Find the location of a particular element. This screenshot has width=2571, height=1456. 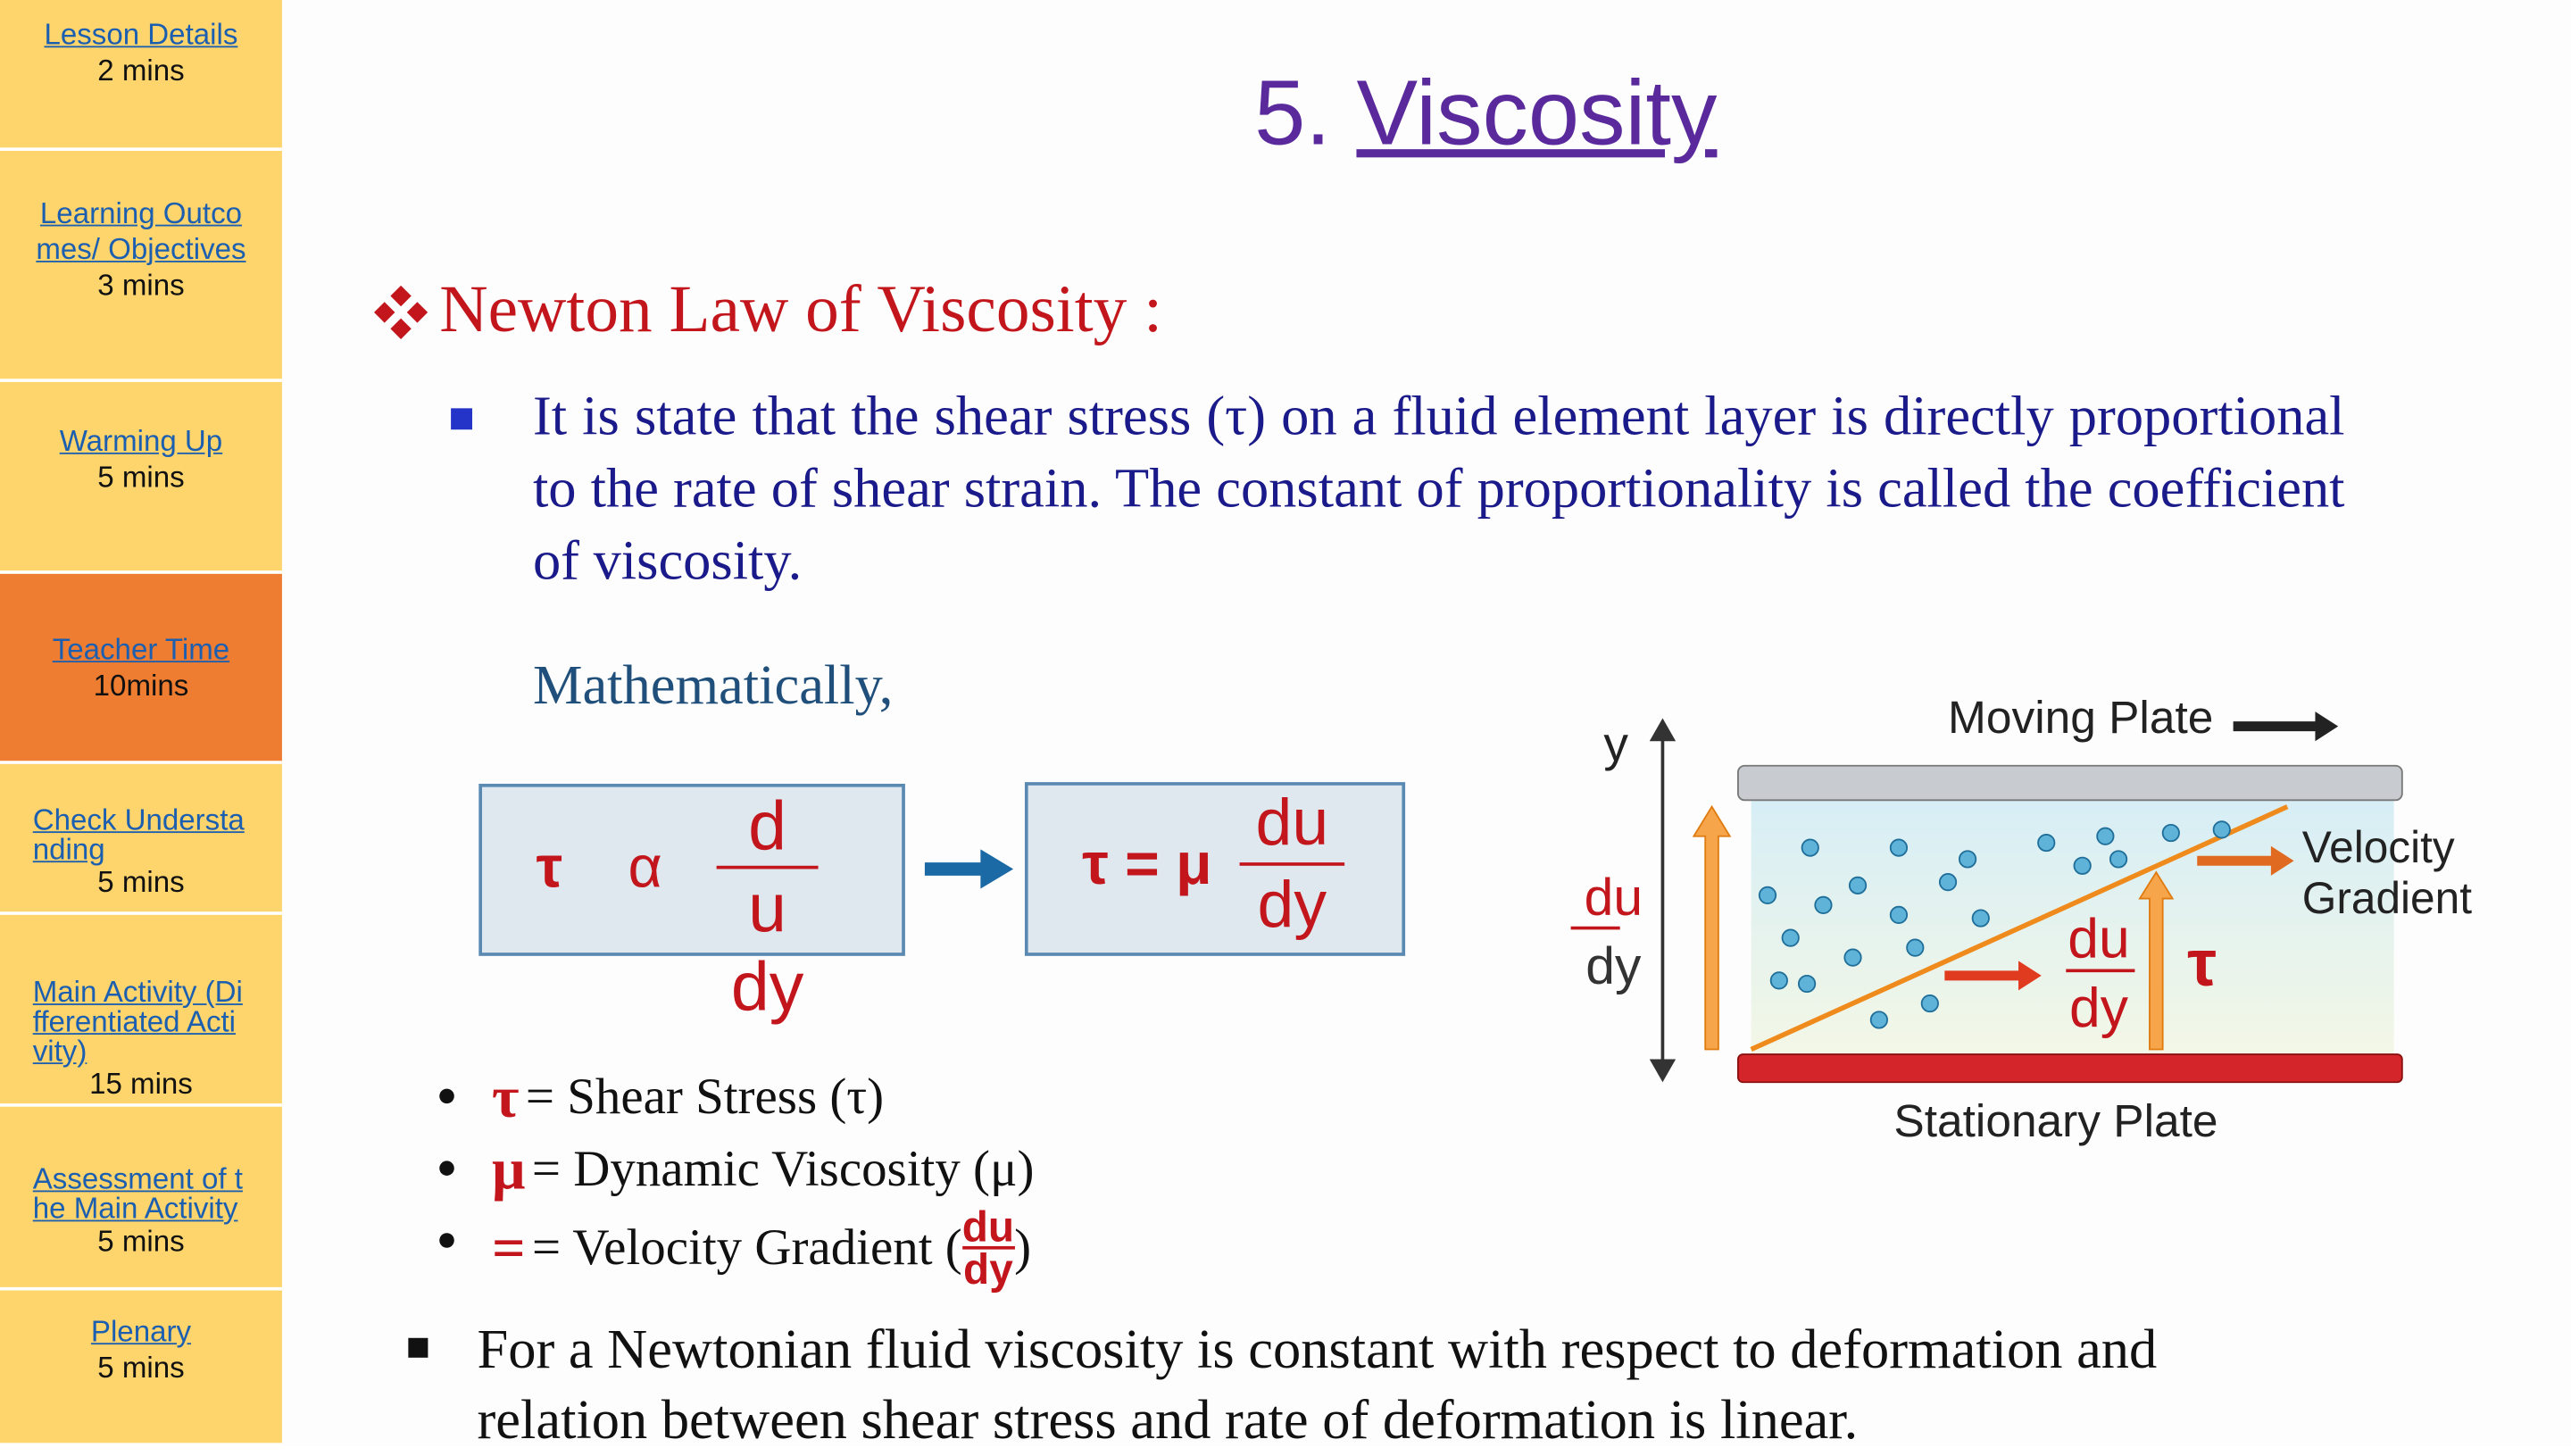

tau: τ is located at coordinates (2202, 964).